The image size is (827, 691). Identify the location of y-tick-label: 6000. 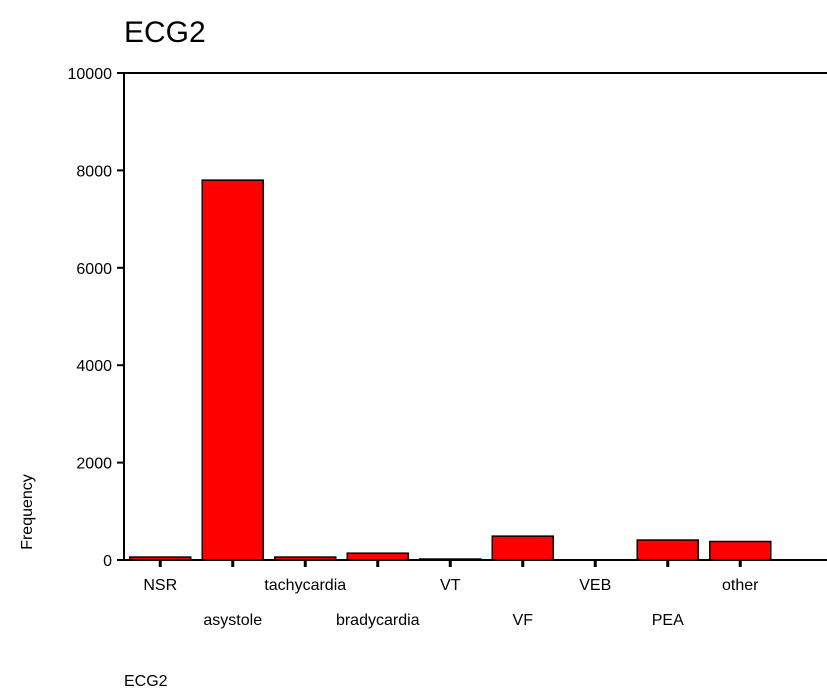
(94, 269).